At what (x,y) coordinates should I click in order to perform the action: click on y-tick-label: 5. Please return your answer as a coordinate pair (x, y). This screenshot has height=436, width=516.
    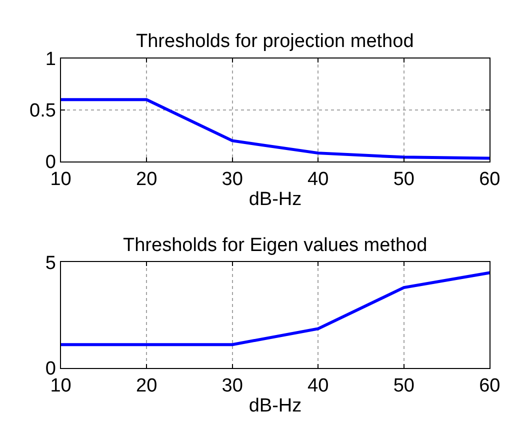
    Looking at the image, I should click on (50, 263).